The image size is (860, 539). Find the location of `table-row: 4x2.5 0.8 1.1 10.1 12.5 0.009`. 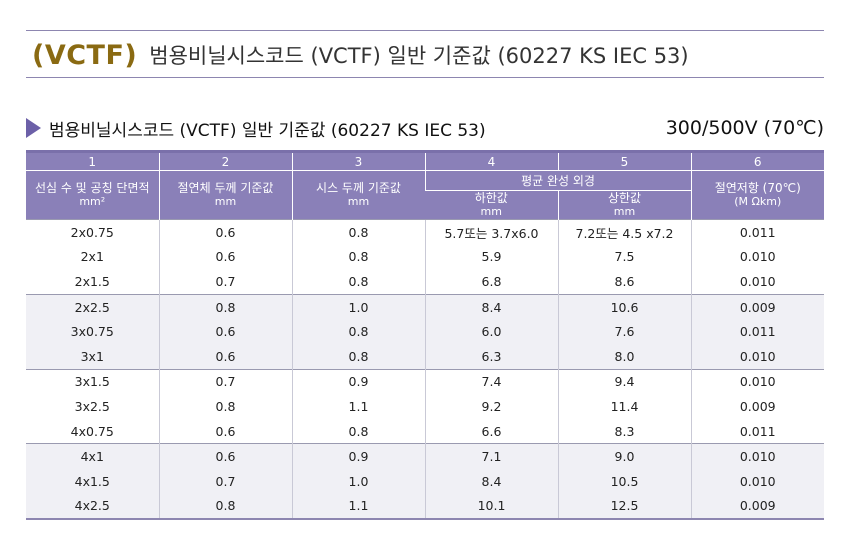

table-row: 4x2.5 0.8 1.1 10.1 12.5 0.009 is located at coordinates (425, 507).